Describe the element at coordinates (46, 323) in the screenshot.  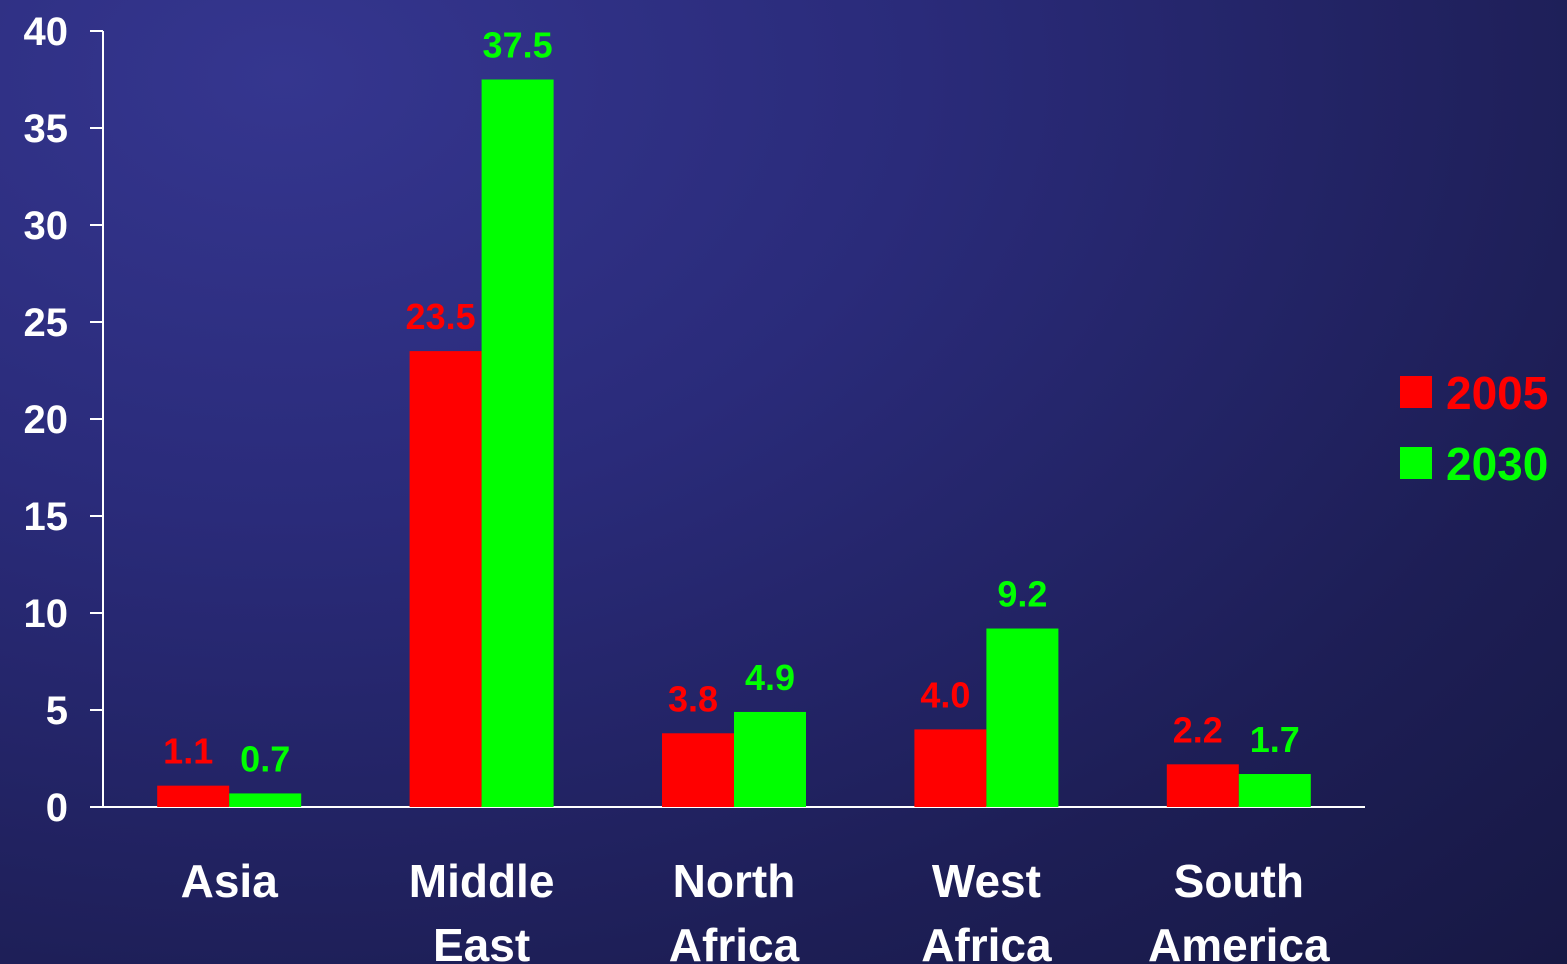
I see `y-tick-label: 25` at that location.